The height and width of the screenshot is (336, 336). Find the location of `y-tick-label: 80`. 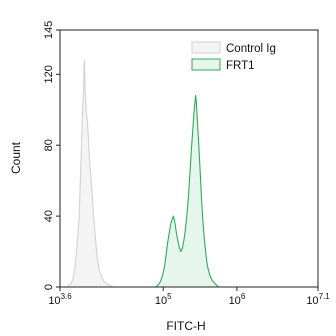

y-tick-label: 80 is located at coordinates (49, 145).